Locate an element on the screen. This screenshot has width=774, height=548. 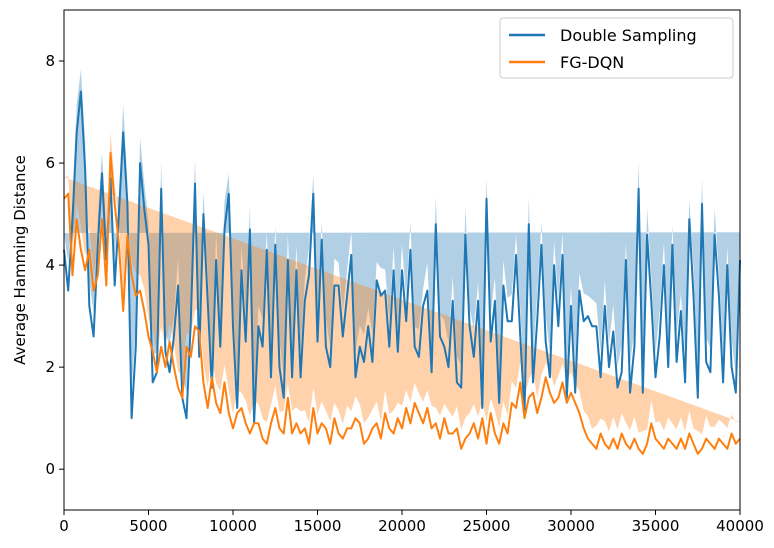
legend-label-fg-dqn: FG-DQN is located at coordinates (592, 62).